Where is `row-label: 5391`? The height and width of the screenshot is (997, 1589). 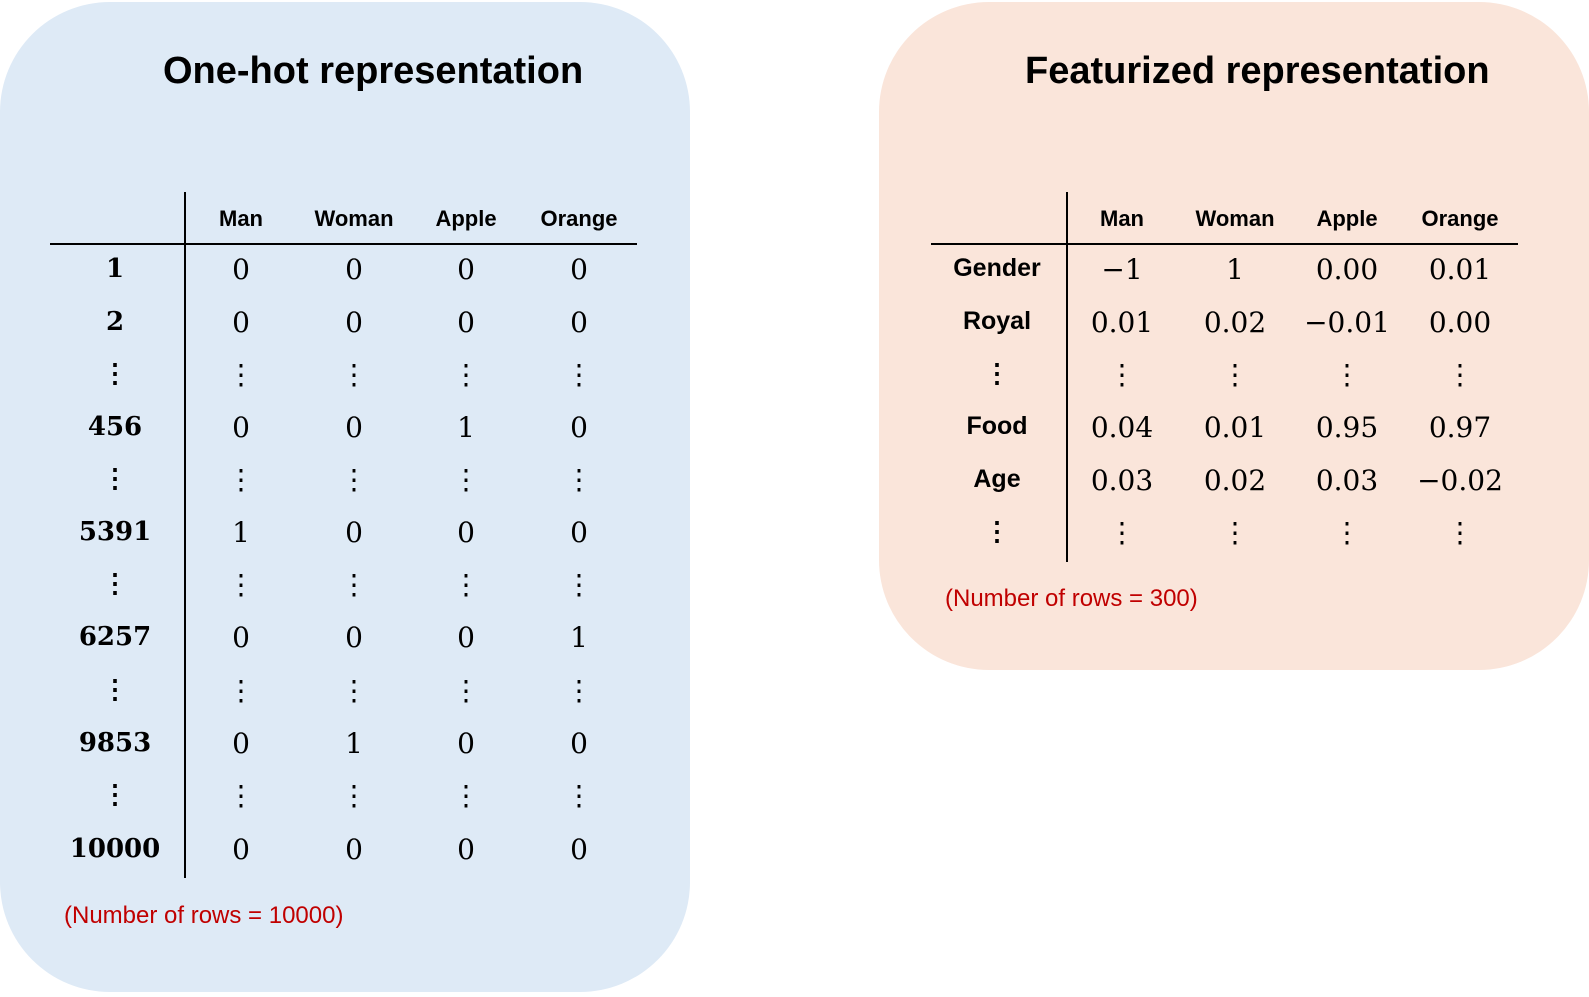 row-label: 5391 is located at coordinates (115, 532).